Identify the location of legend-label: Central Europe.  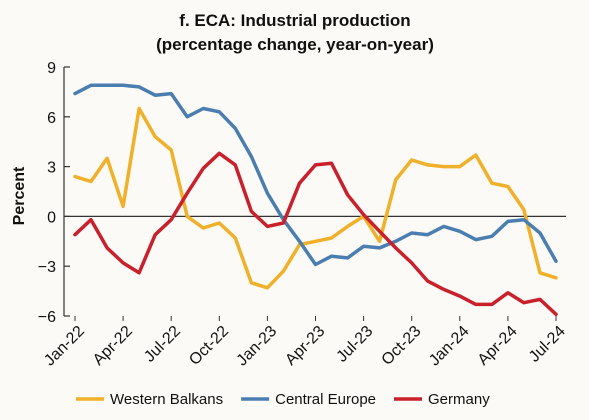
(325, 399).